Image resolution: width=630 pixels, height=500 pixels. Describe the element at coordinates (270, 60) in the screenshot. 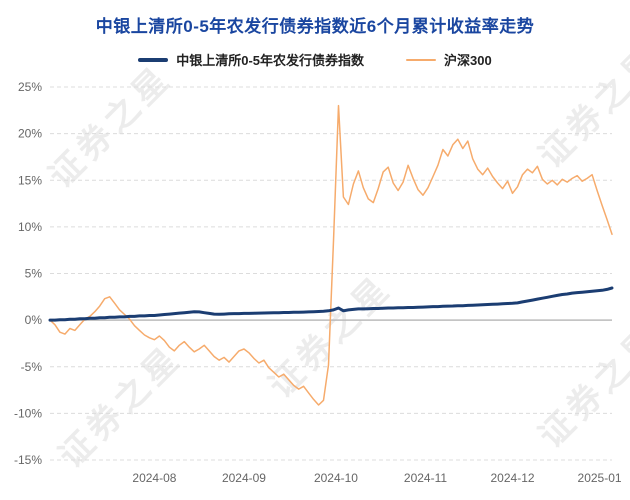

I see `legend-label-bond-index: 中银上清所0-5年农发行债券指数` at that location.